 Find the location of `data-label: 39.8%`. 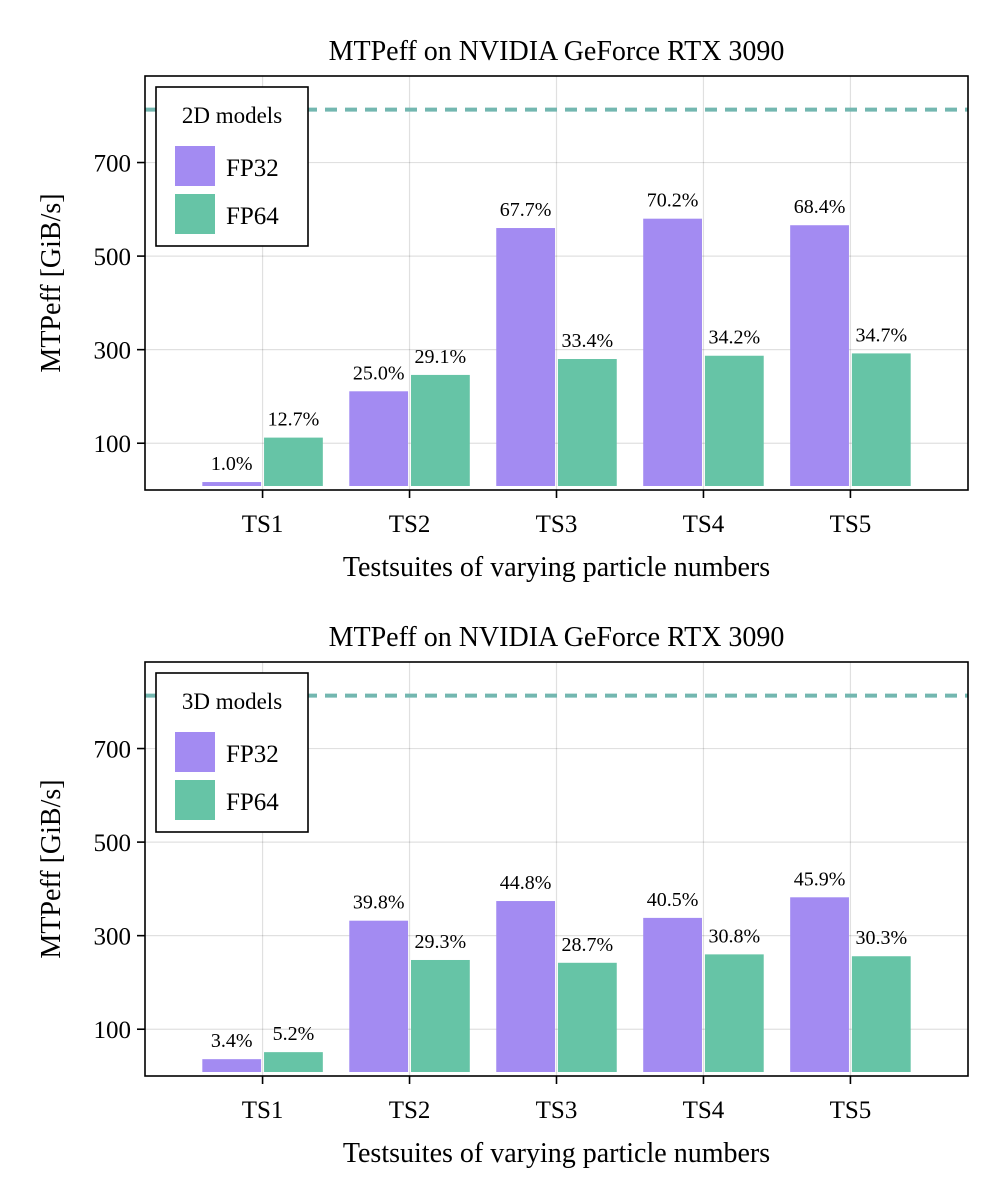

data-label: 39.8% is located at coordinates (379, 903).